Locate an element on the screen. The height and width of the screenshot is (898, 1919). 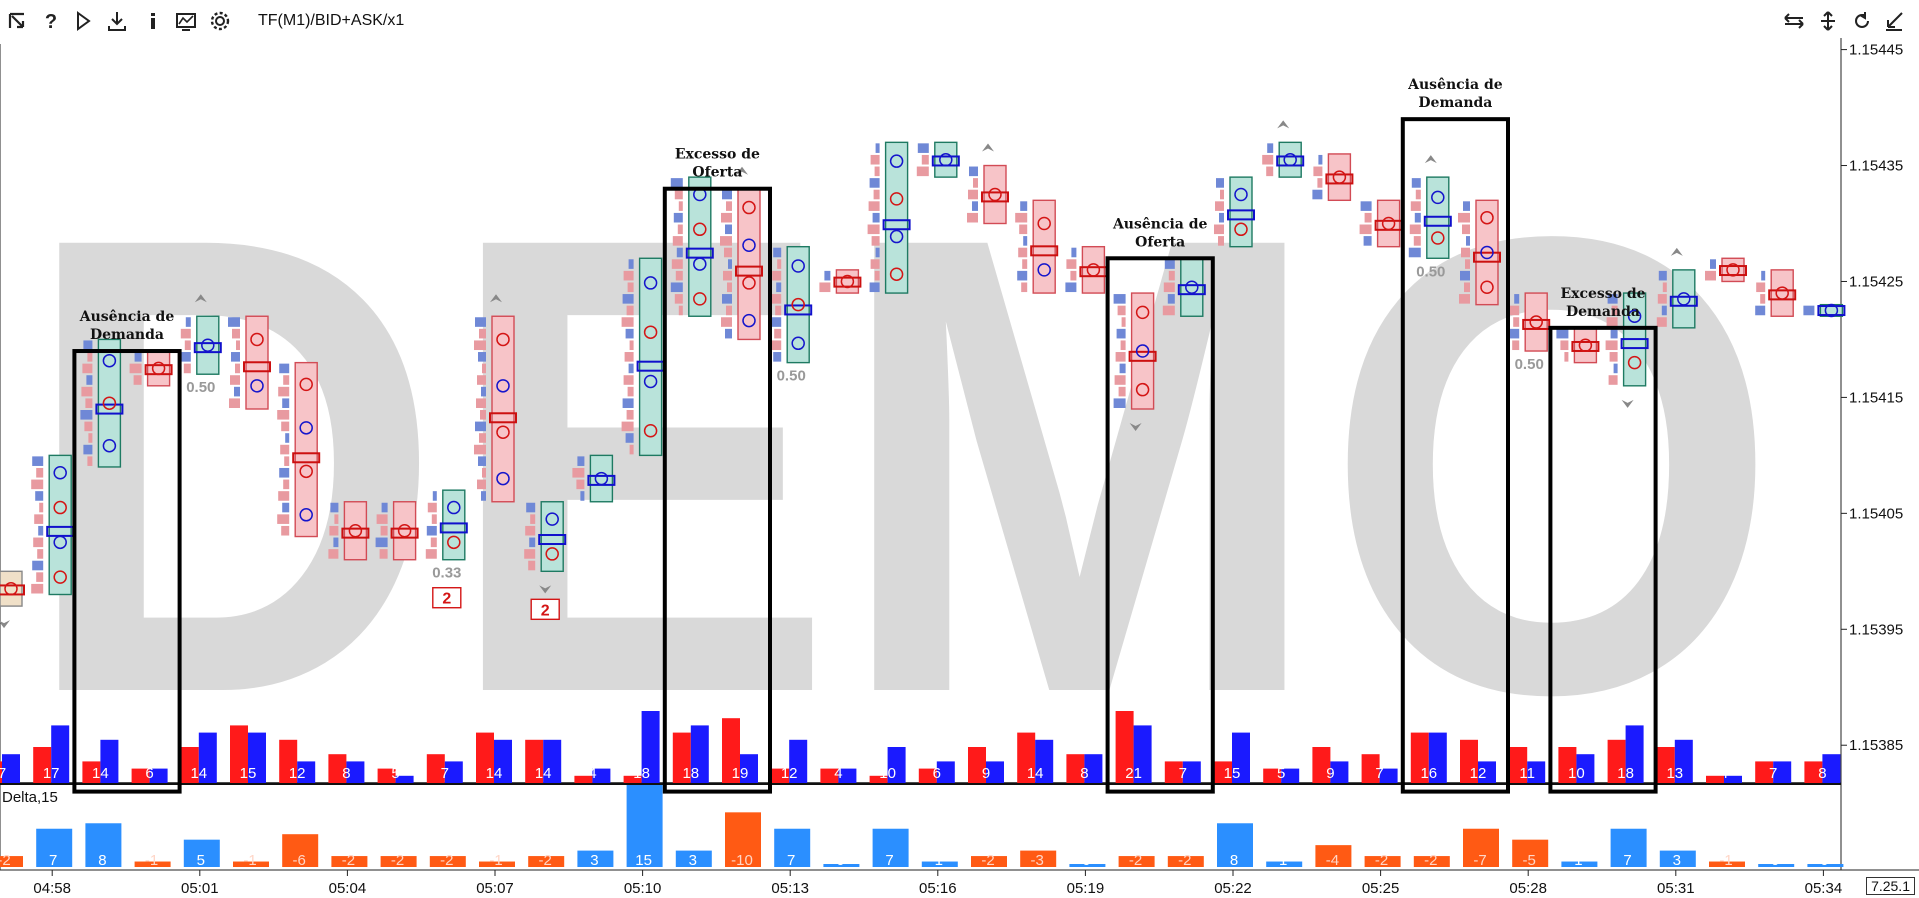
gear-icon is located at coordinates (220, 21).